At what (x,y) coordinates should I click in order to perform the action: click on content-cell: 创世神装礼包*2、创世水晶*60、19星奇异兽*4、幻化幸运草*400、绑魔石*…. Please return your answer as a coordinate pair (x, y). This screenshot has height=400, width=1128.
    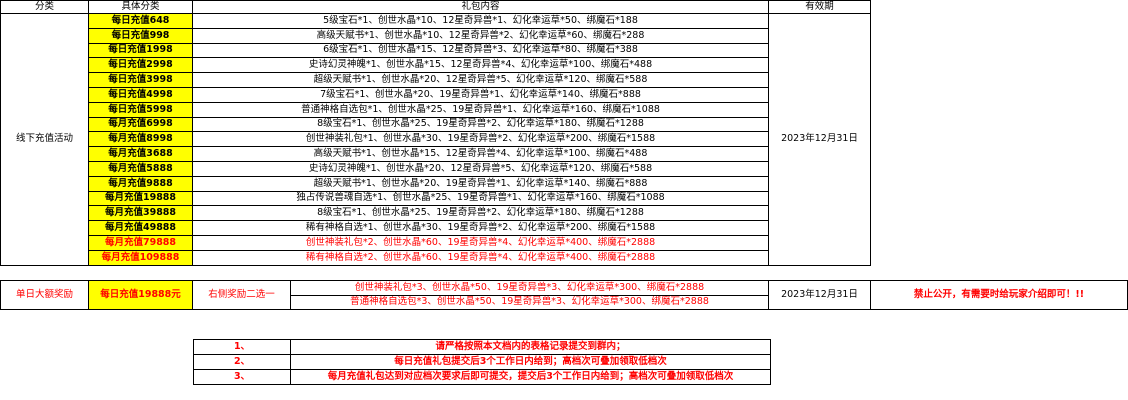
    Looking at the image, I should click on (480, 242).